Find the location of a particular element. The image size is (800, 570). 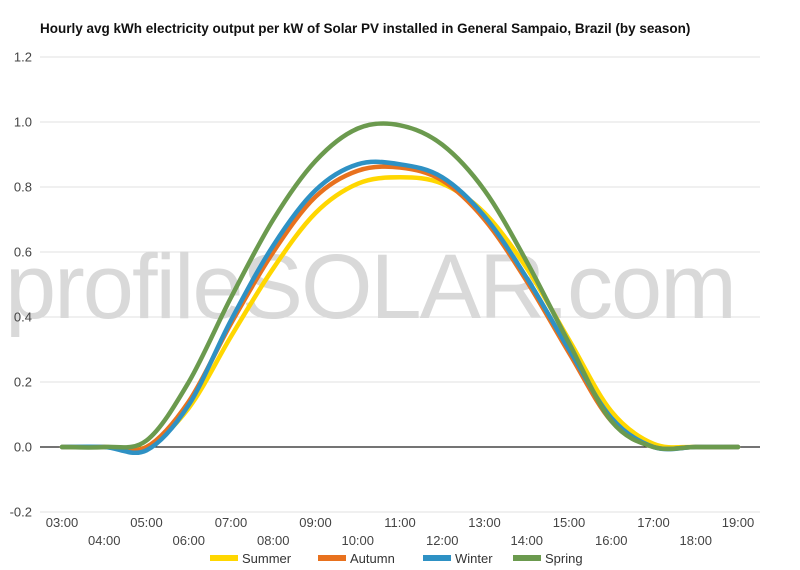

x-tick-label: 04:00 is located at coordinates (104, 540).